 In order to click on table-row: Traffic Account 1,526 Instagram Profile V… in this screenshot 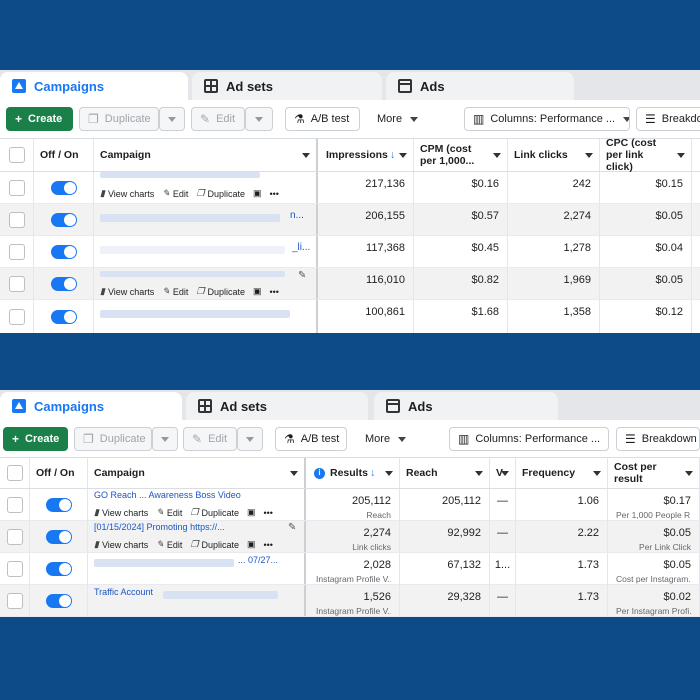, I will do `click(350, 601)`.